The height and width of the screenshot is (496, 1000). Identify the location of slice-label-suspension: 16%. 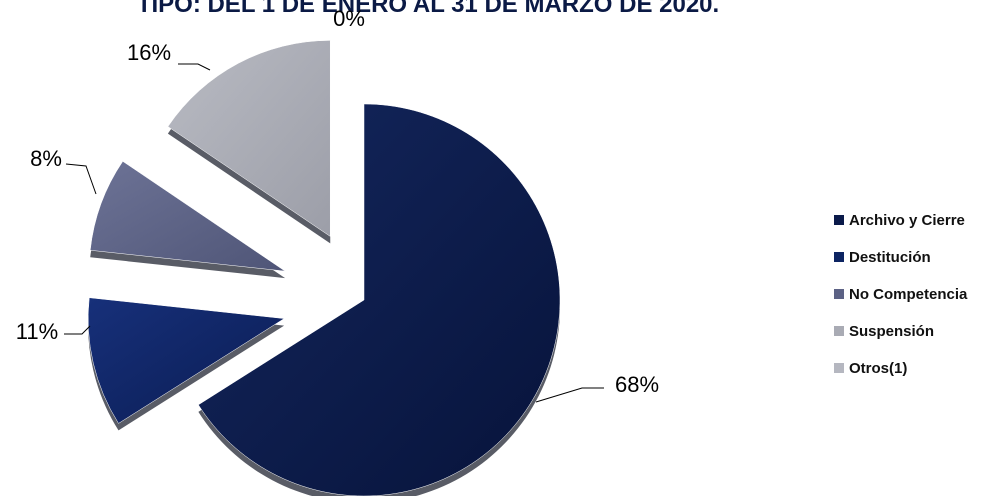
(149, 52).